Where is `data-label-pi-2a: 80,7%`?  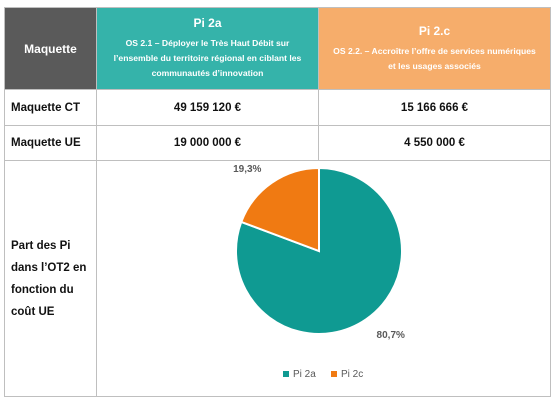 data-label-pi-2a: 80,7% is located at coordinates (391, 335).